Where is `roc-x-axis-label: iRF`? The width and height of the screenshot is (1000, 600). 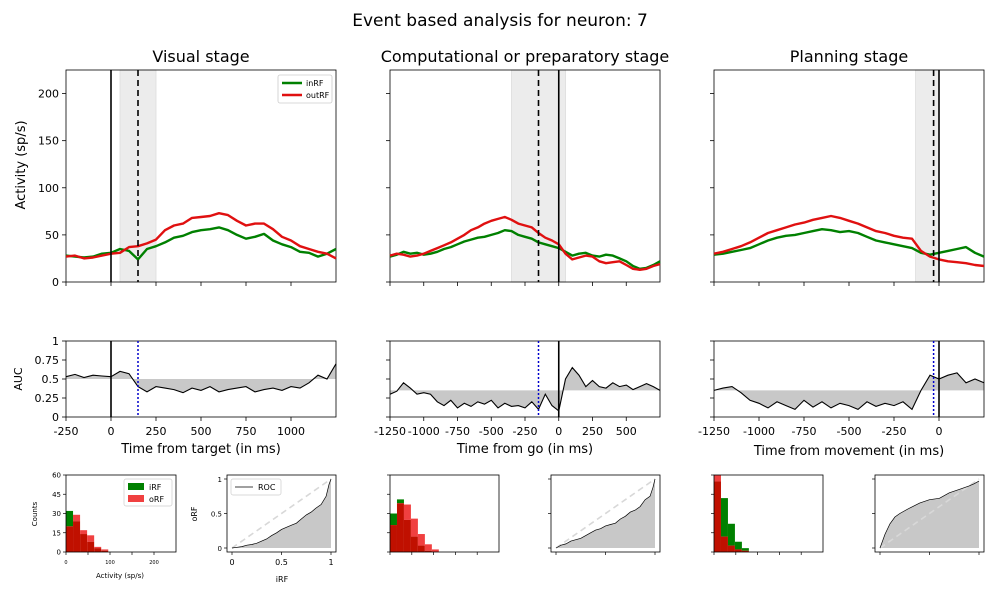
roc-x-axis-label: iRF is located at coordinates (282, 579).